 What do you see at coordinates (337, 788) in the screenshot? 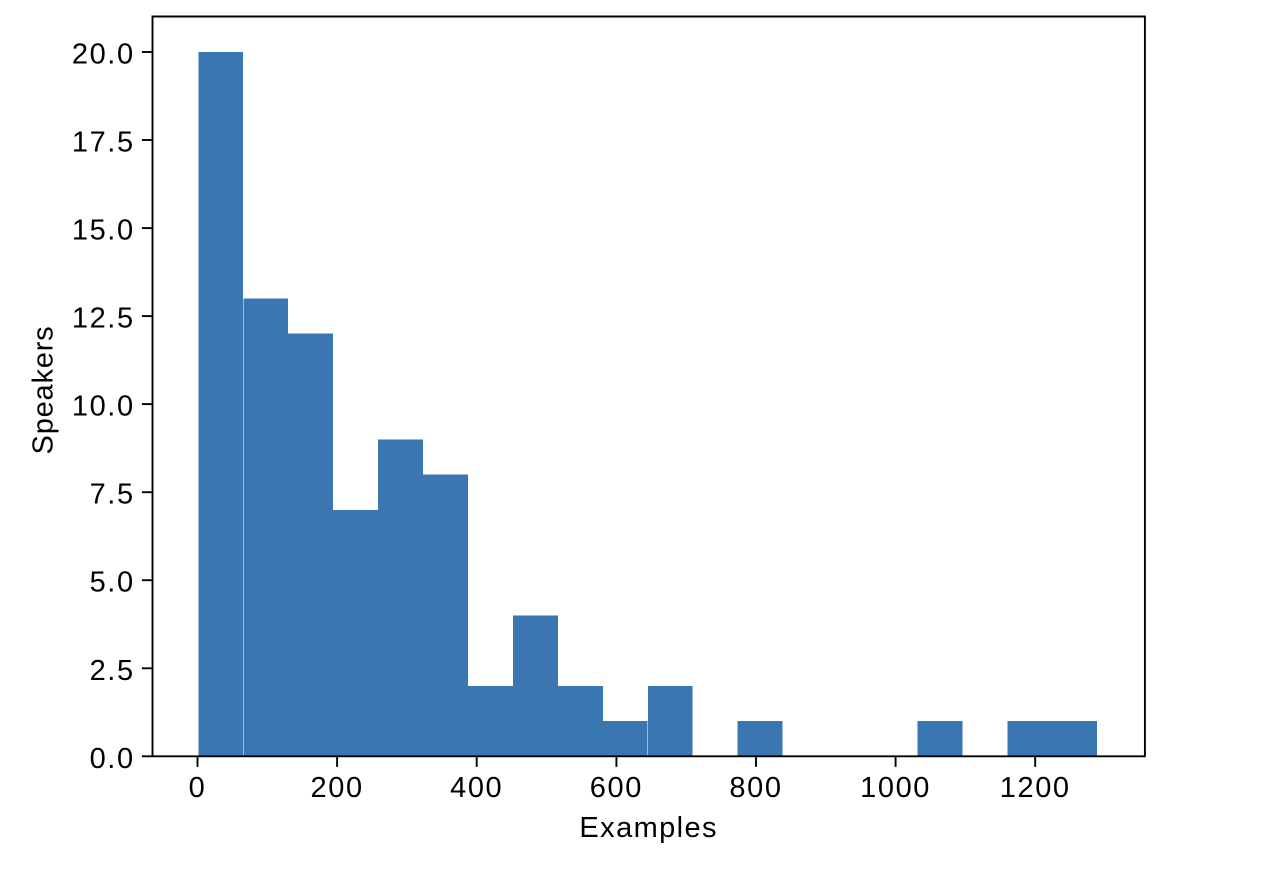
I see `svg-text: 200` at bounding box center [337, 788].